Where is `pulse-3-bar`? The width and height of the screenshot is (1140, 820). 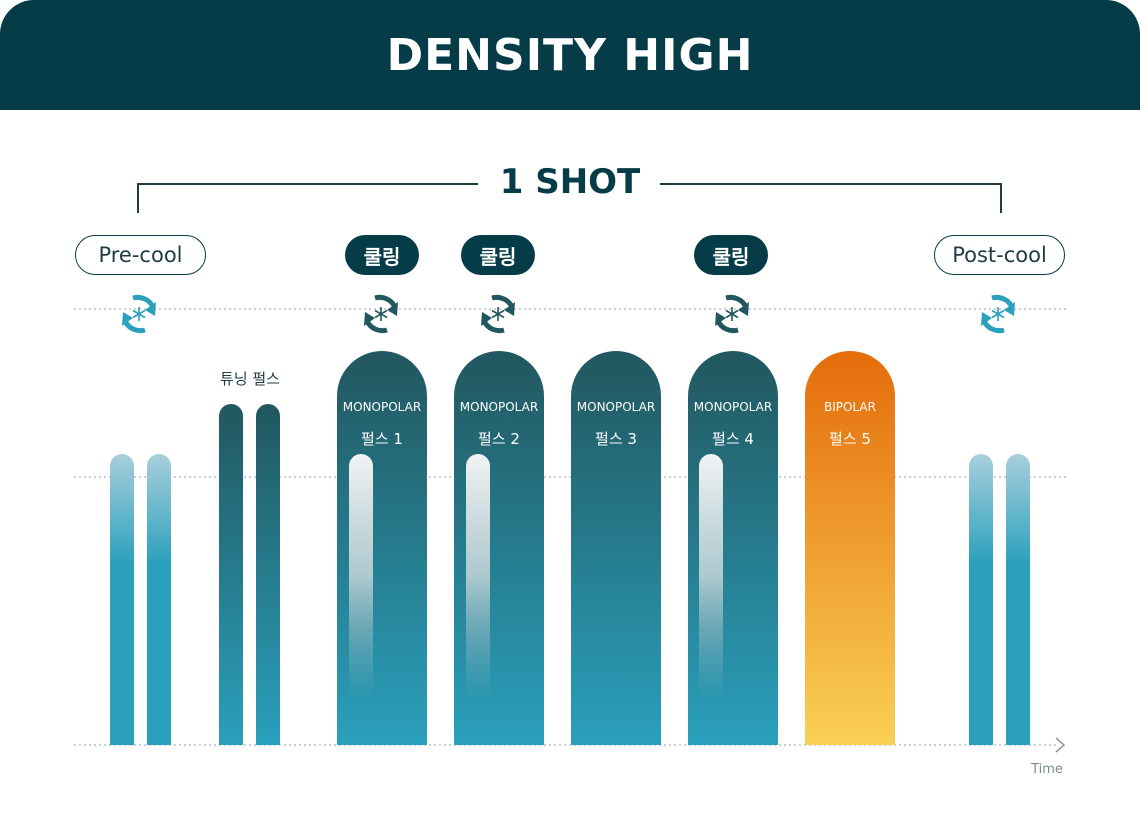 pulse-3-bar is located at coordinates (616, 548).